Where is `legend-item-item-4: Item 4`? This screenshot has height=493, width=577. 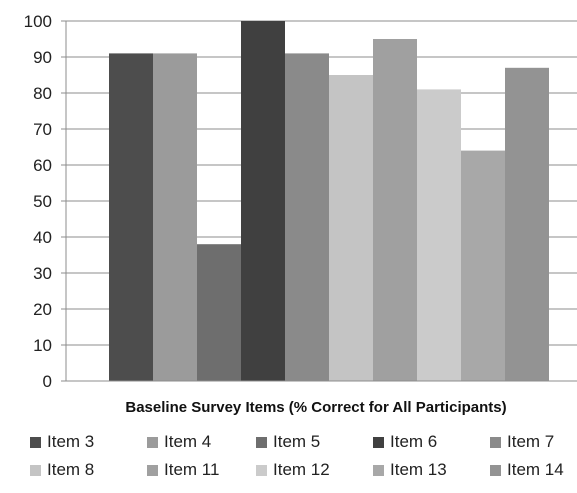 legend-item-item-4: Item 4 is located at coordinates (179, 442).